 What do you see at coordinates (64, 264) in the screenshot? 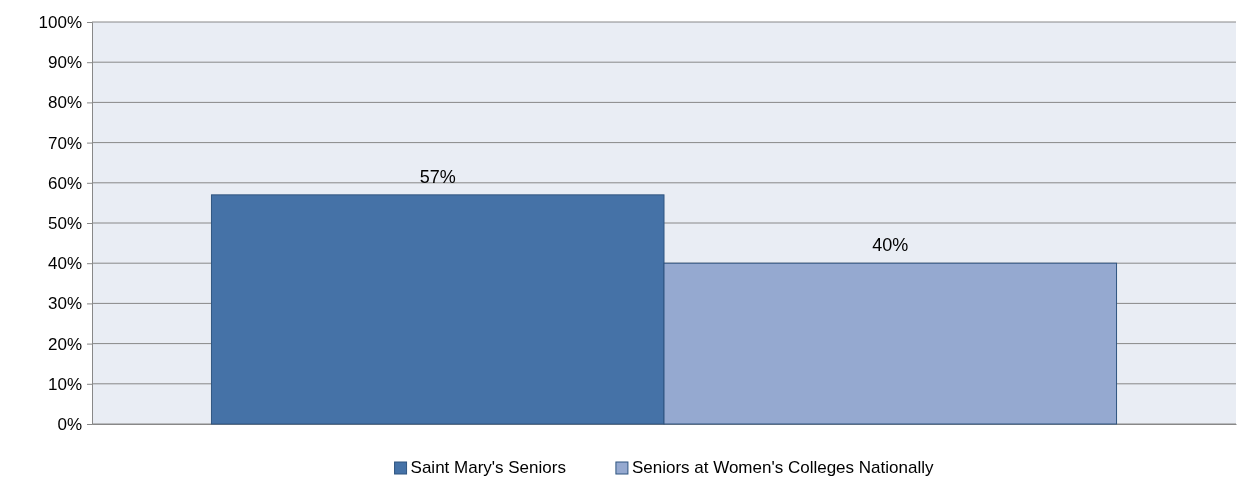
I see `y-tick-label: 40%` at bounding box center [64, 264].